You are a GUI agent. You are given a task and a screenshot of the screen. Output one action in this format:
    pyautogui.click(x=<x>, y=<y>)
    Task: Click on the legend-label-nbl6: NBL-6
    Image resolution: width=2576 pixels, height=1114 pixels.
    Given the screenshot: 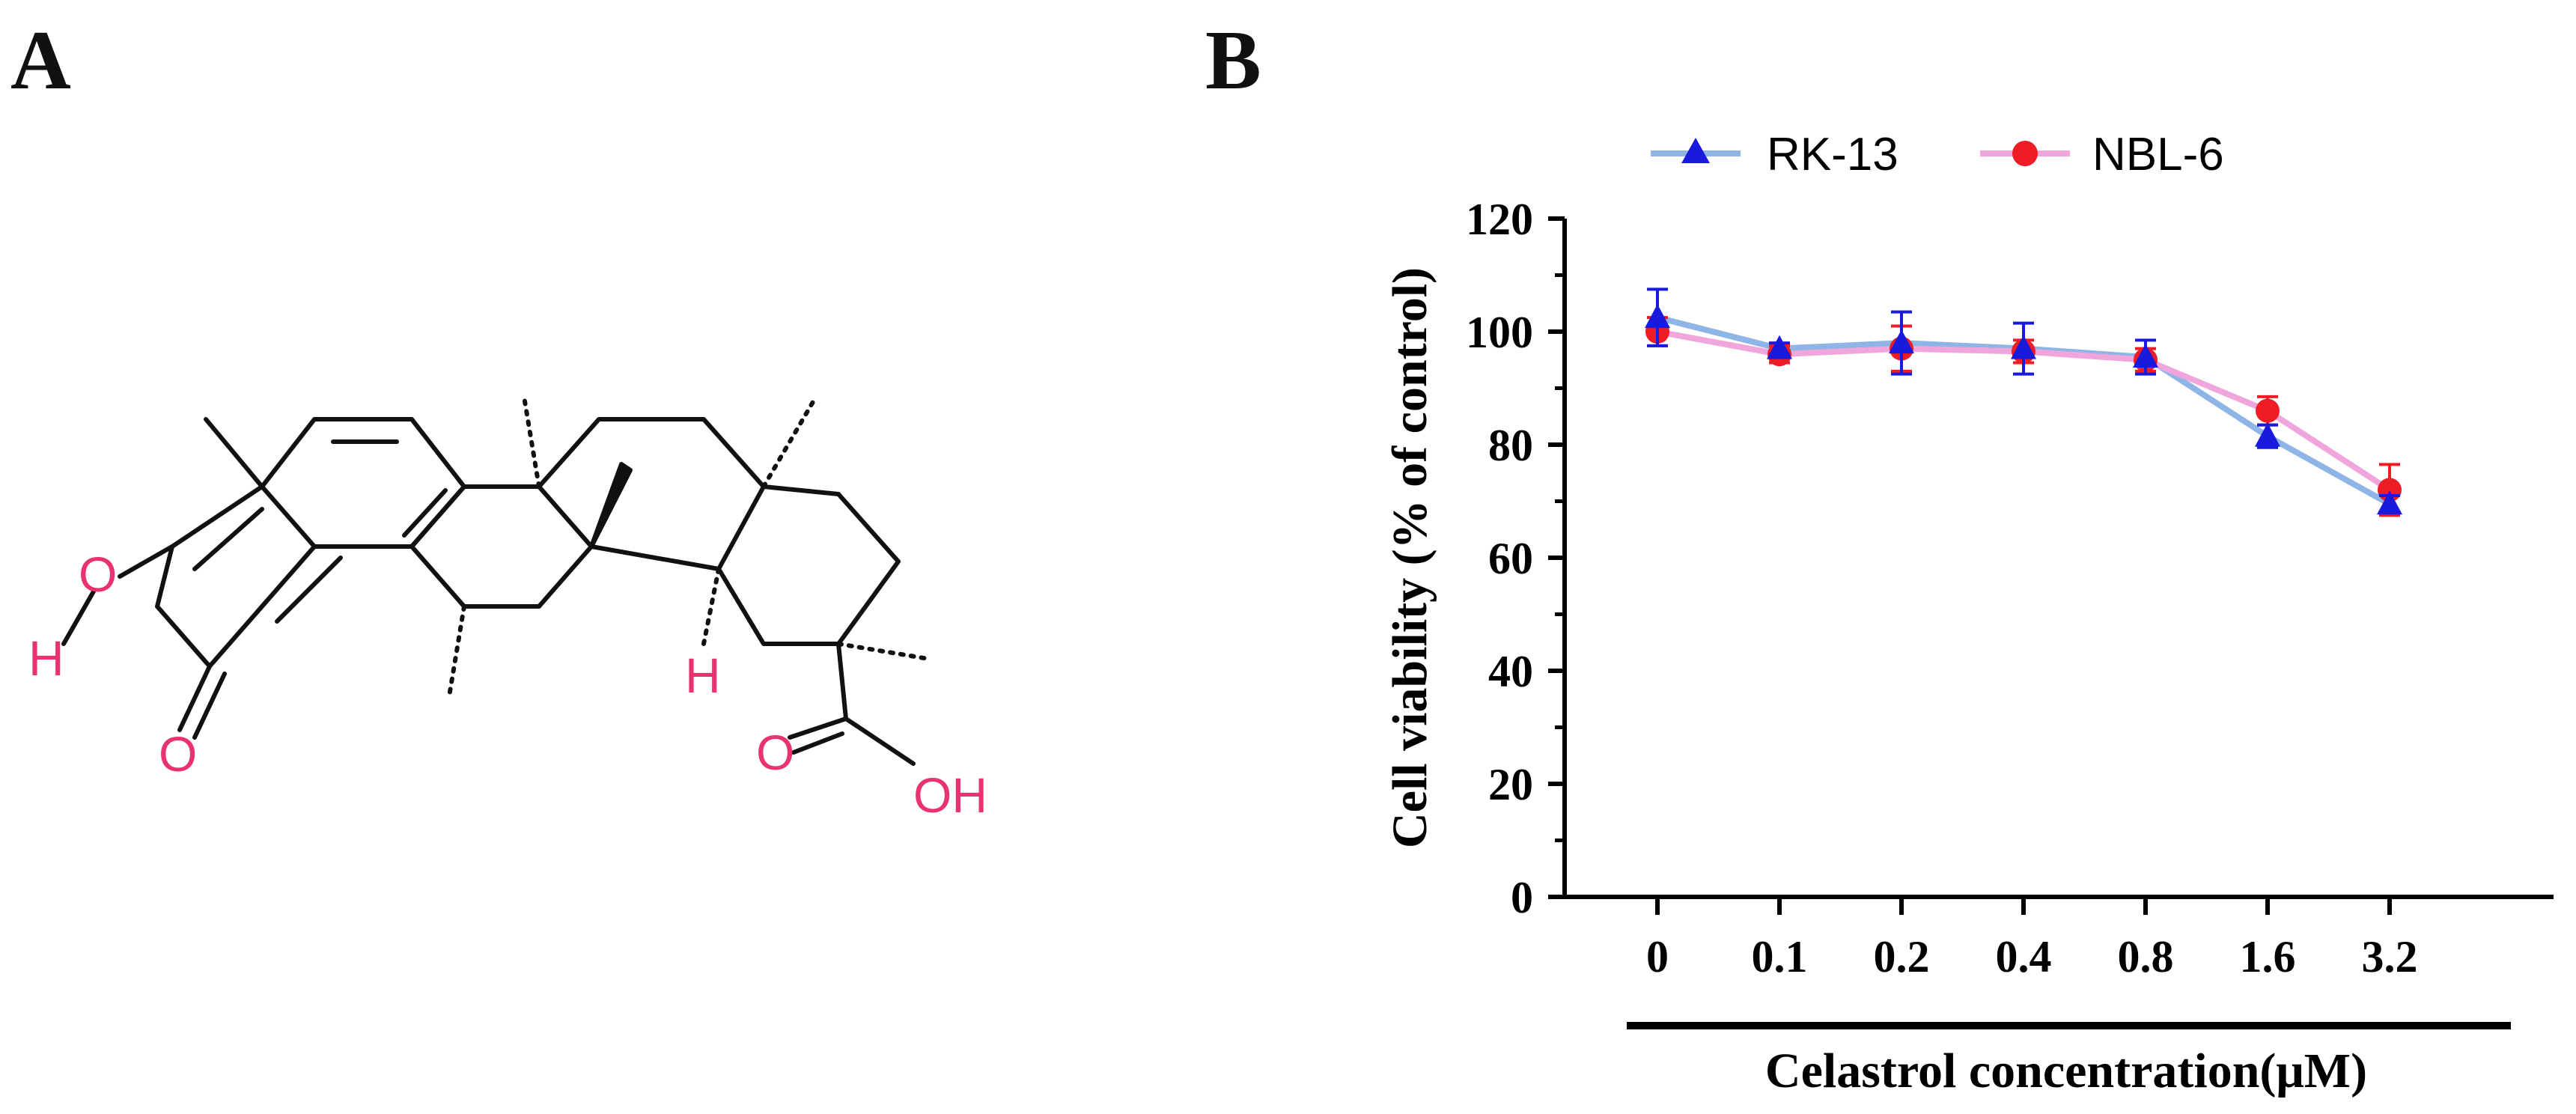 What is the action you would take?
    pyautogui.click(x=2158, y=154)
    